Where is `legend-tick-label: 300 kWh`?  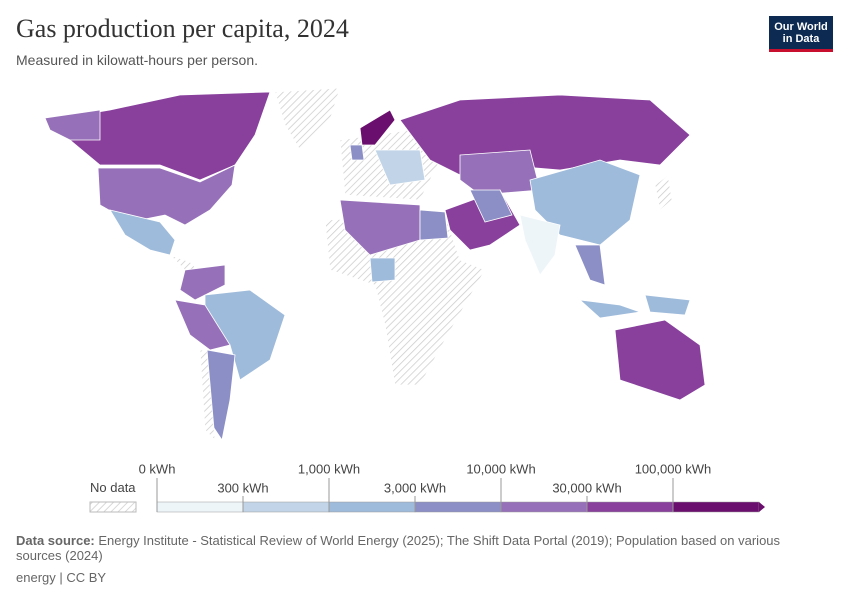
legend-tick-label: 300 kWh is located at coordinates (242, 488).